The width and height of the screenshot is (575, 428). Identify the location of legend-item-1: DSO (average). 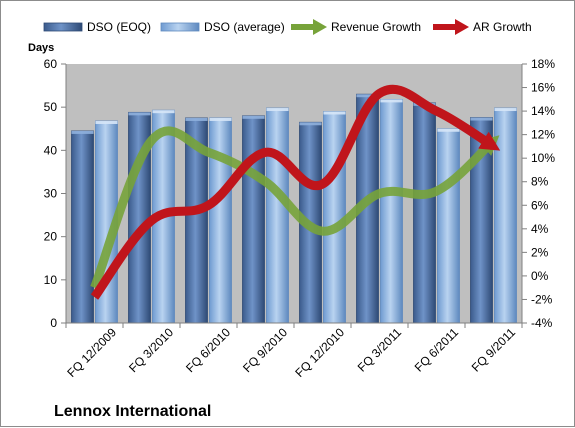
(222, 27).